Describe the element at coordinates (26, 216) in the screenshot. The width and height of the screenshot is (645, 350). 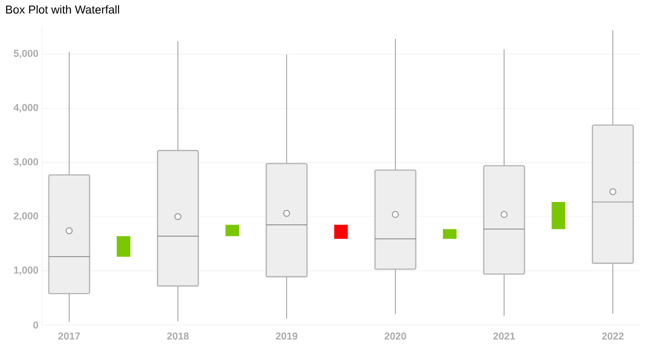
I see `y-tick-label: 2,000` at that location.